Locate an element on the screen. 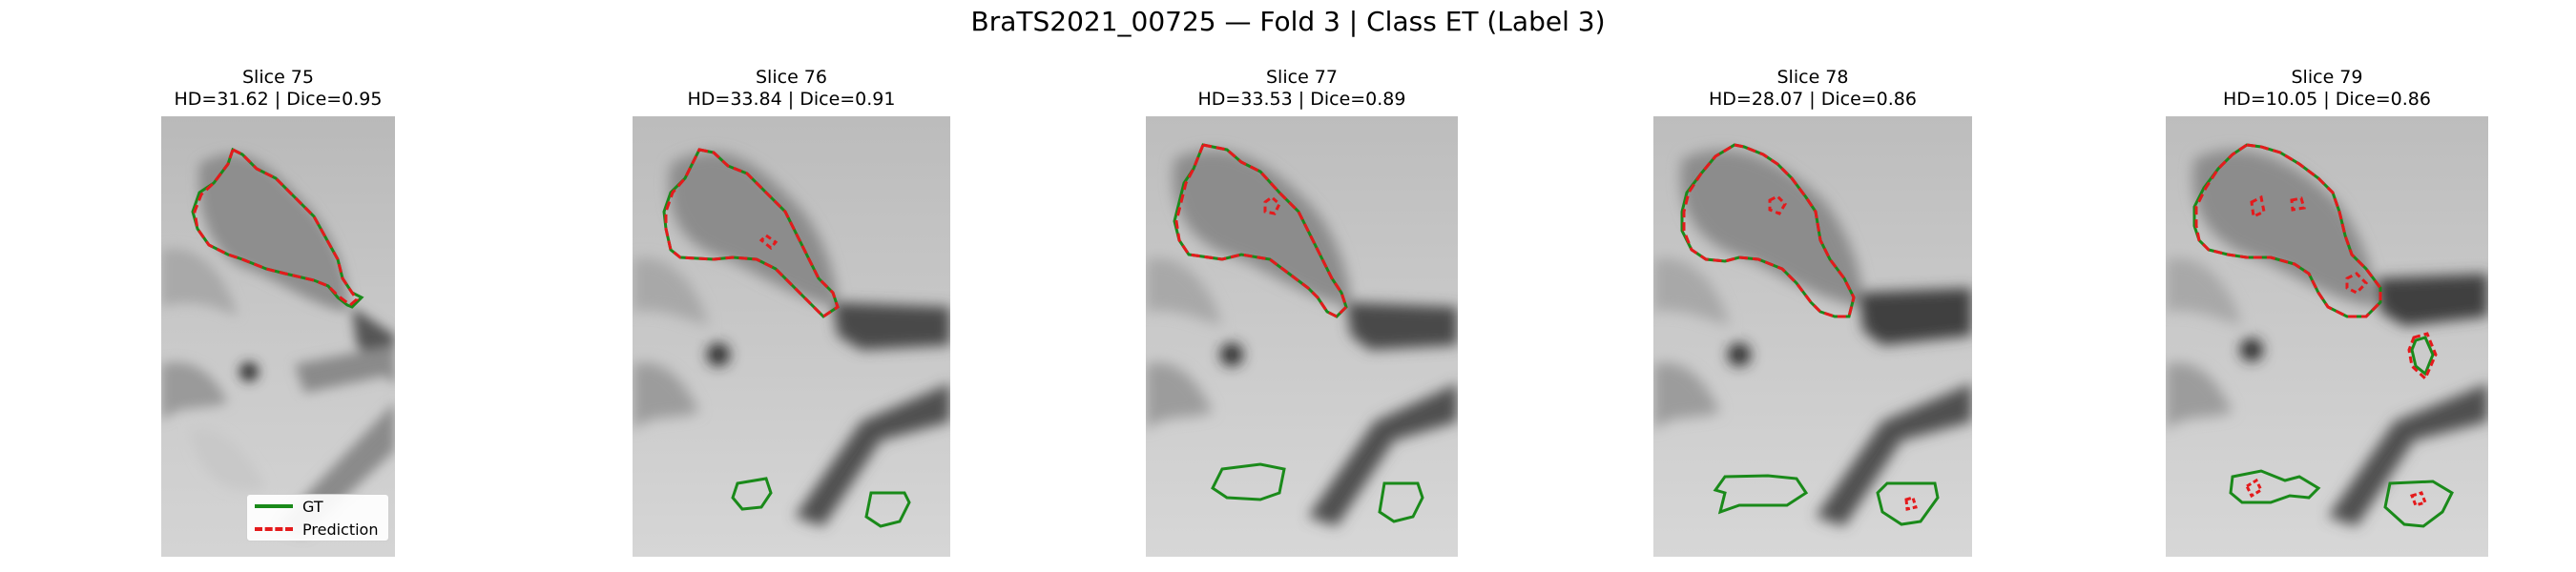 The height and width of the screenshot is (572, 2576). panel-title-76: Slice 76 HD=33.84 | Dice=0.91 is located at coordinates (791, 89).